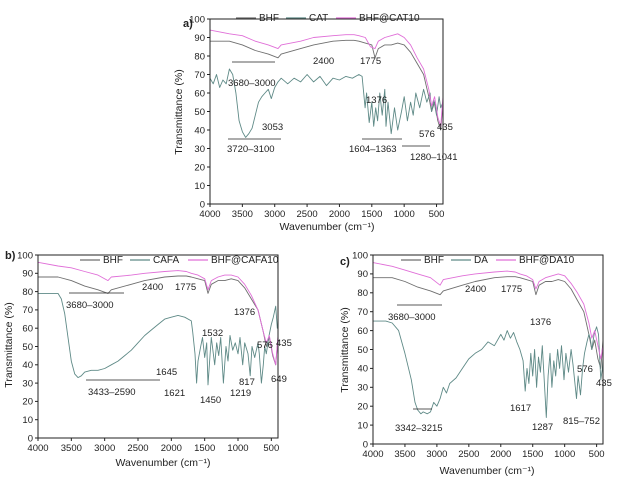  I want to click on annotation-label: 649, so click(279, 379).